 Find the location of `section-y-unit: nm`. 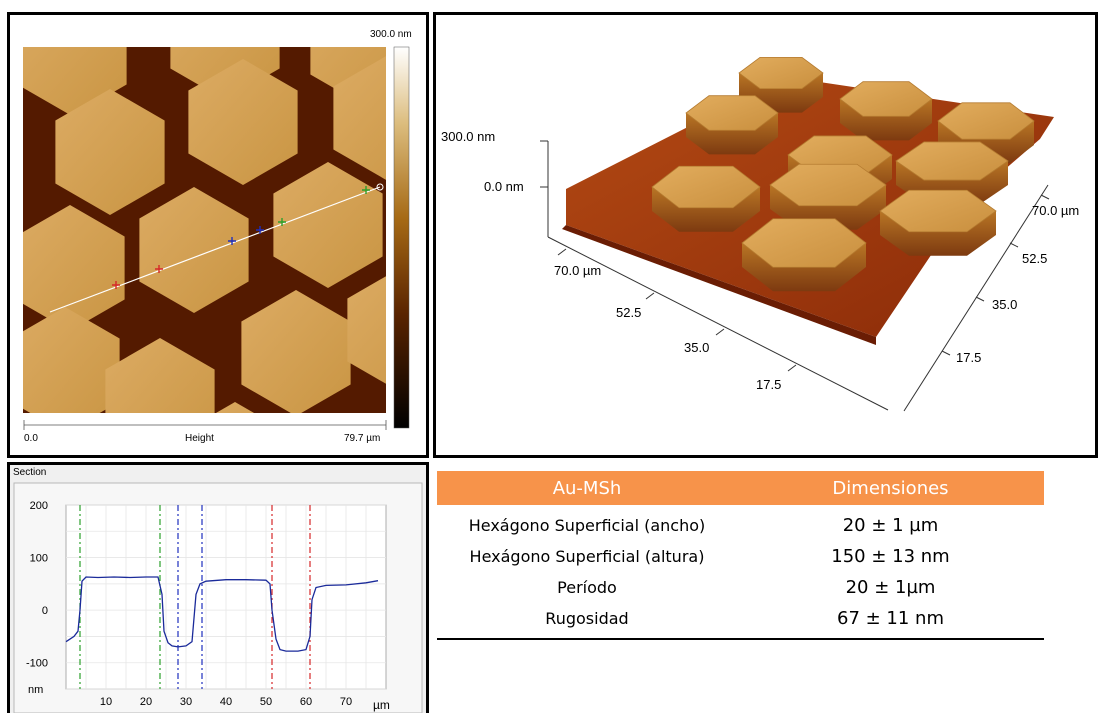

section-y-unit: nm is located at coordinates (35, 690).